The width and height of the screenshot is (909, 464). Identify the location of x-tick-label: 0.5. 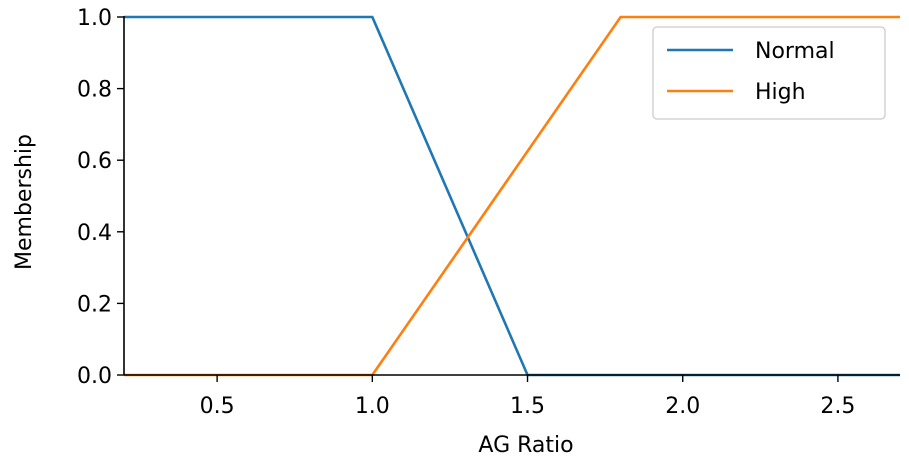
(217, 406).